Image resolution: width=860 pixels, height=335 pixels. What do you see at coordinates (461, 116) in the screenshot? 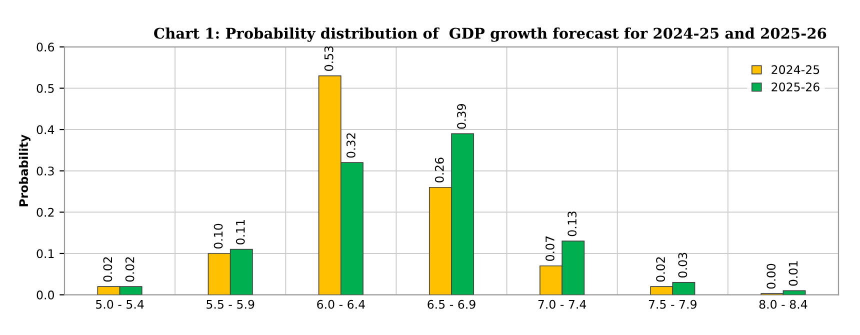
I see `data-label: 0.39` at bounding box center [461, 116].